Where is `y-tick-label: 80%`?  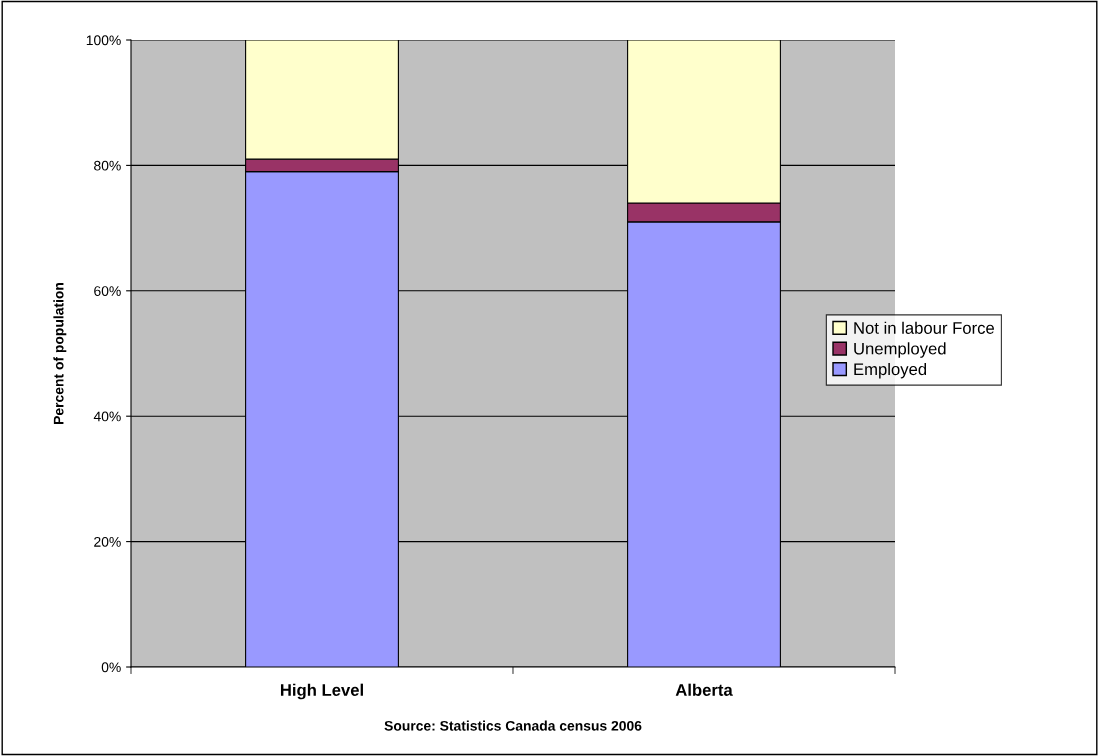
y-tick-label: 80% is located at coordinates (107, 165).